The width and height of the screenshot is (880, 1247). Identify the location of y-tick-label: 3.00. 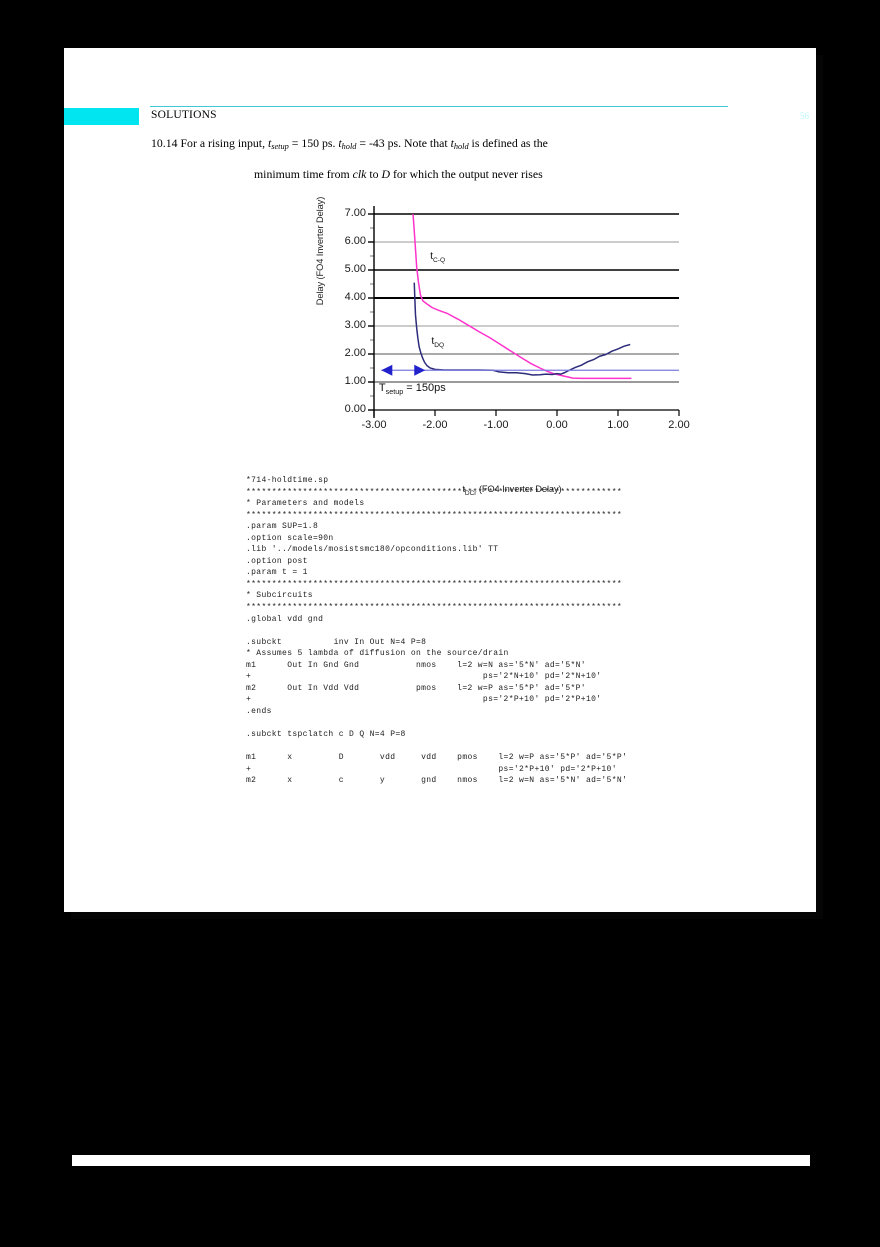
(355, 325).